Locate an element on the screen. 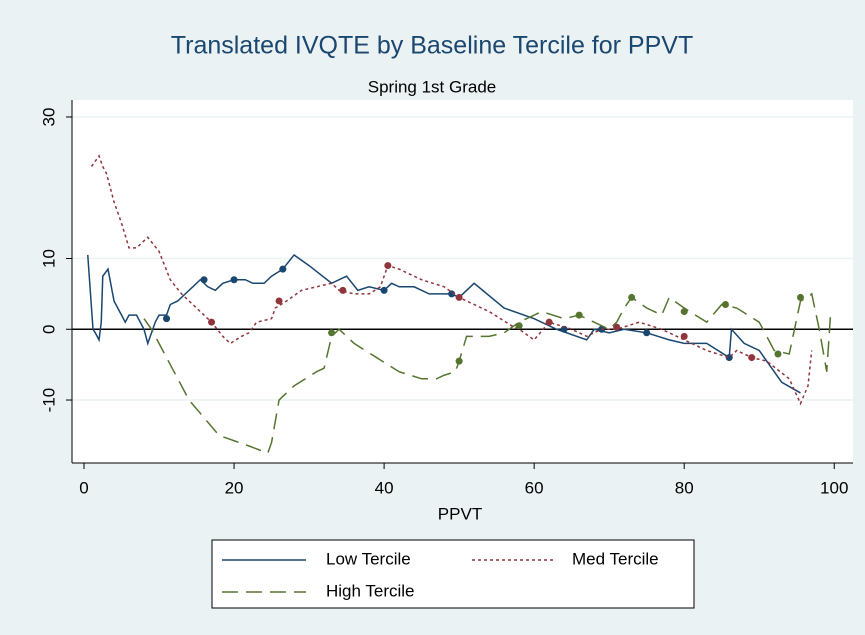 This screenshot has width=865, height=635. legend-label: Low Tercile is located at coordinates (368, 558).